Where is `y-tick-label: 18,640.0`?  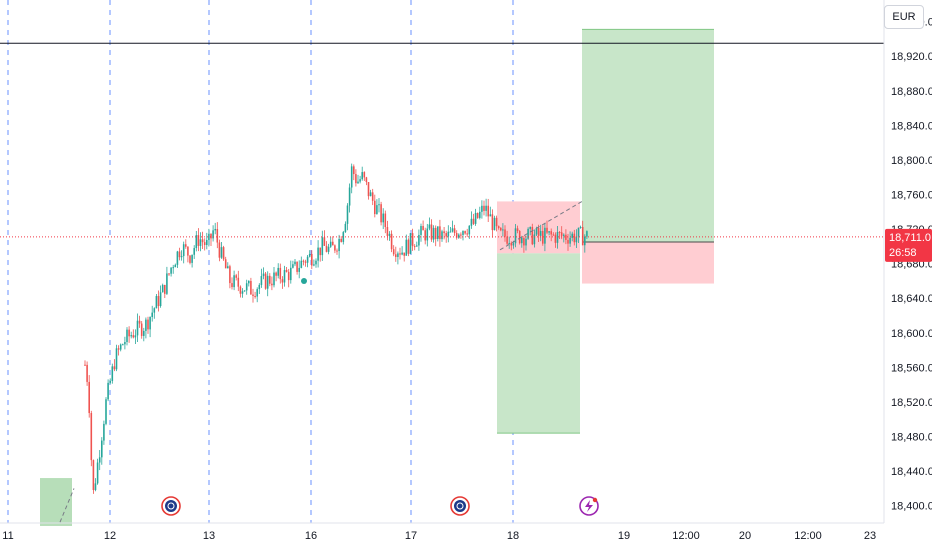
y-tick-label: 18,640.0 is located at coordinates (911, 299).